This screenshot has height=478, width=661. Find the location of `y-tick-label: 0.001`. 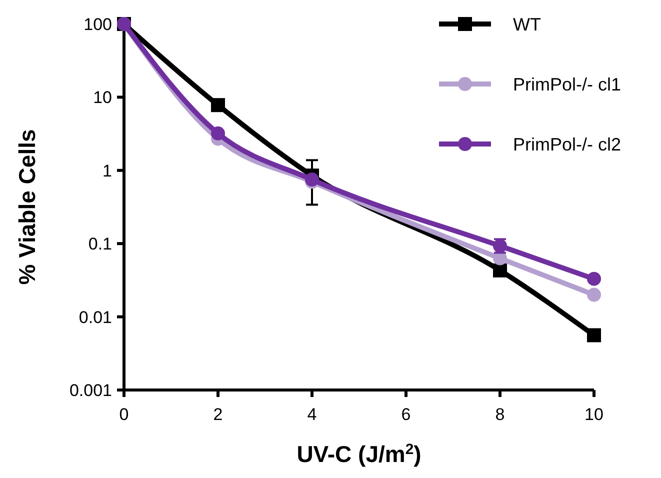

y-tick-label: 0.001 is located at coordinates (90, 390).